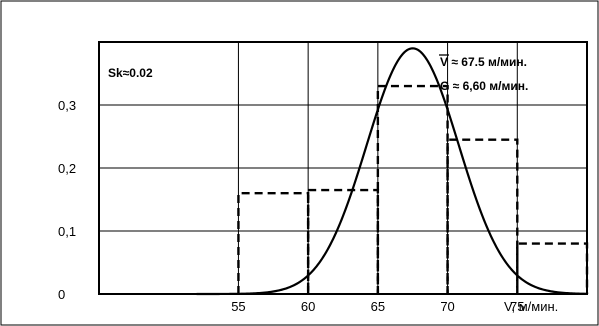 The width and height of the screenshot is (599, 326). Describe the element at coordinates (484, 86) in the screenshot. I see `sd-annotation: G ≈ 6,60 м/мин.` at that location.